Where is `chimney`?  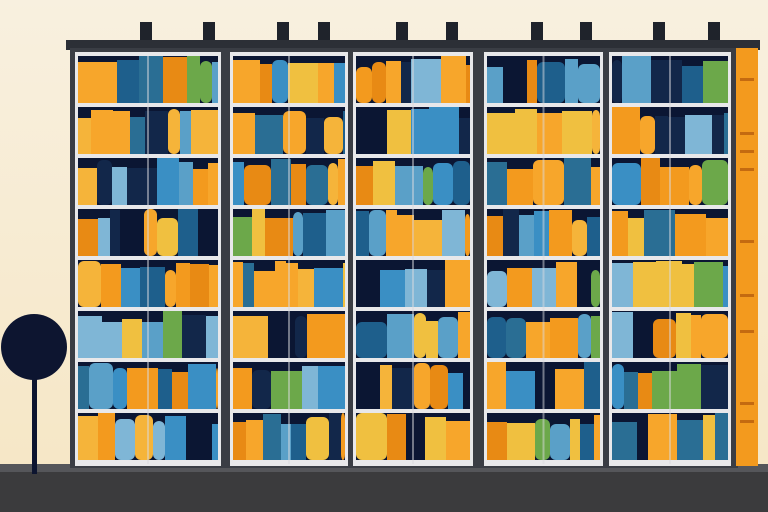
chimney is located at coordinates (402, 31).